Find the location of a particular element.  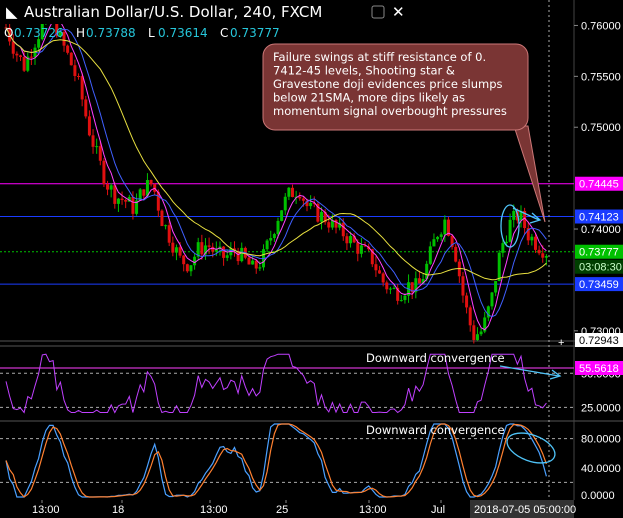

stochastic-series is located at coordinates (287, 460).